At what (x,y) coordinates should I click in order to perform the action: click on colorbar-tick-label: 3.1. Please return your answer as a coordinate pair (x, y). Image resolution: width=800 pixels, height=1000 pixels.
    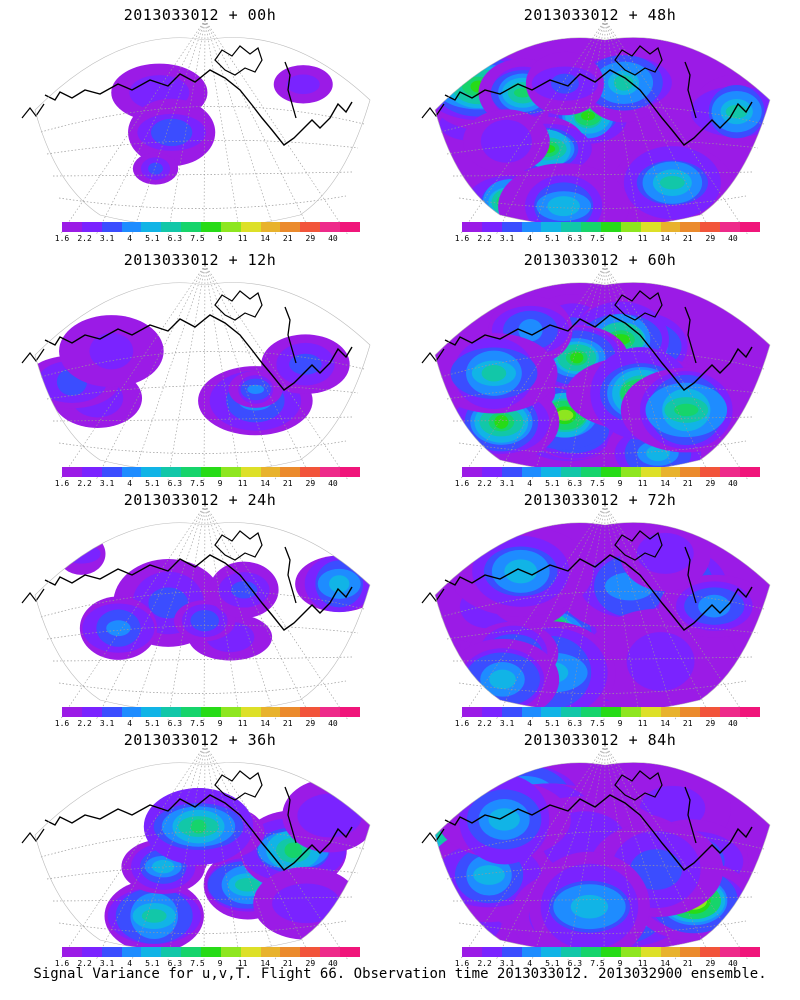
    Looking at the image, I should click on (107, 963).